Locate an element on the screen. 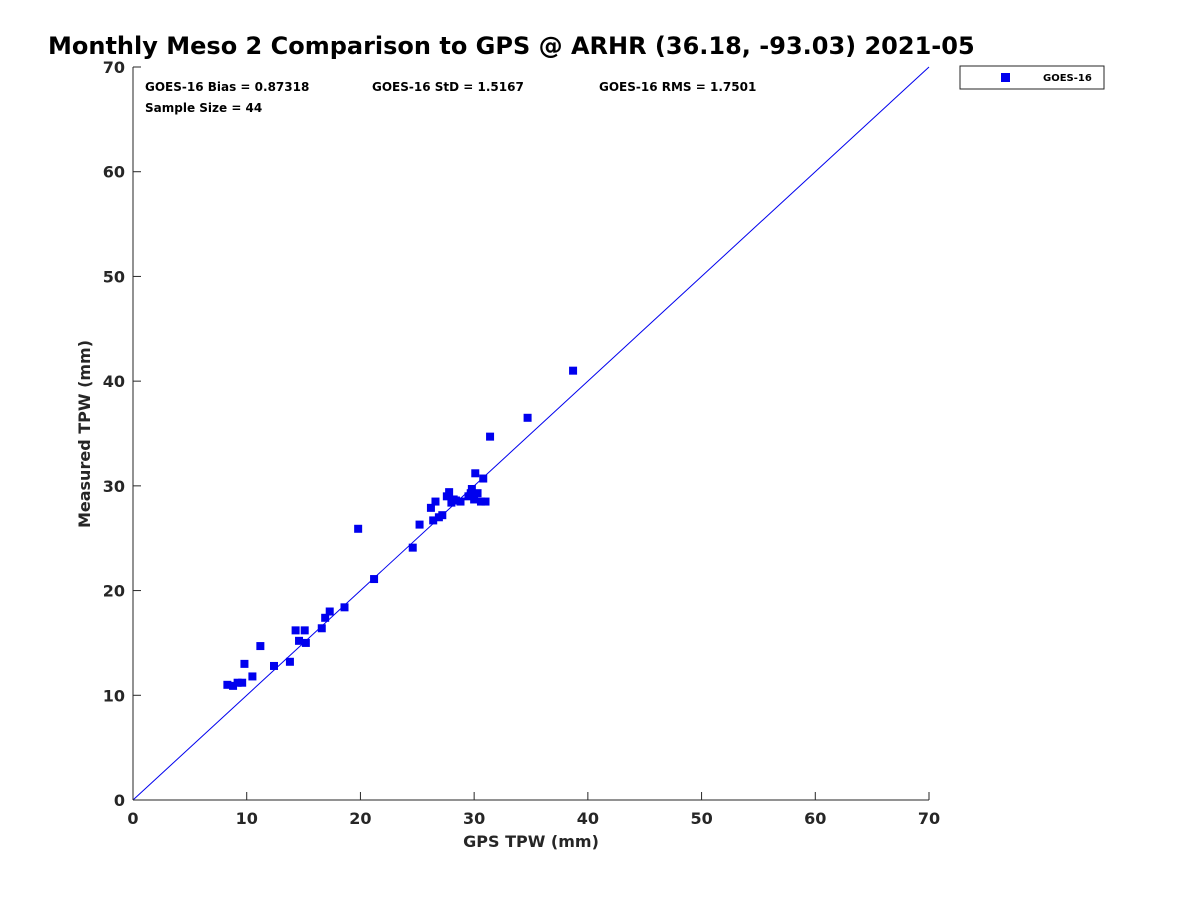 The height and width of the screenshot is (900, 1200). x-tick-label: 20 is located at coordinates (360, 818).